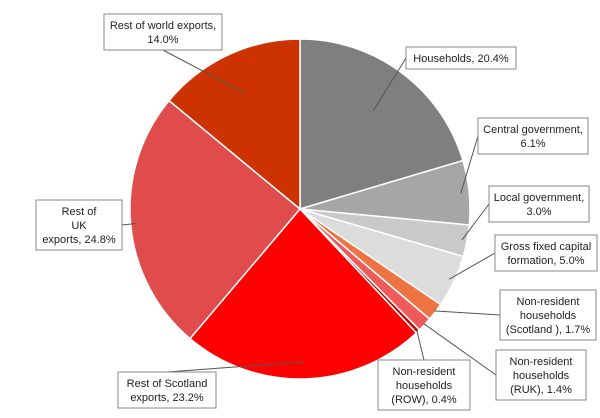 Image resolution: width=600 pixels, height=418 pixels. I want to click on slice-label-text: UK, so click(79, 226).